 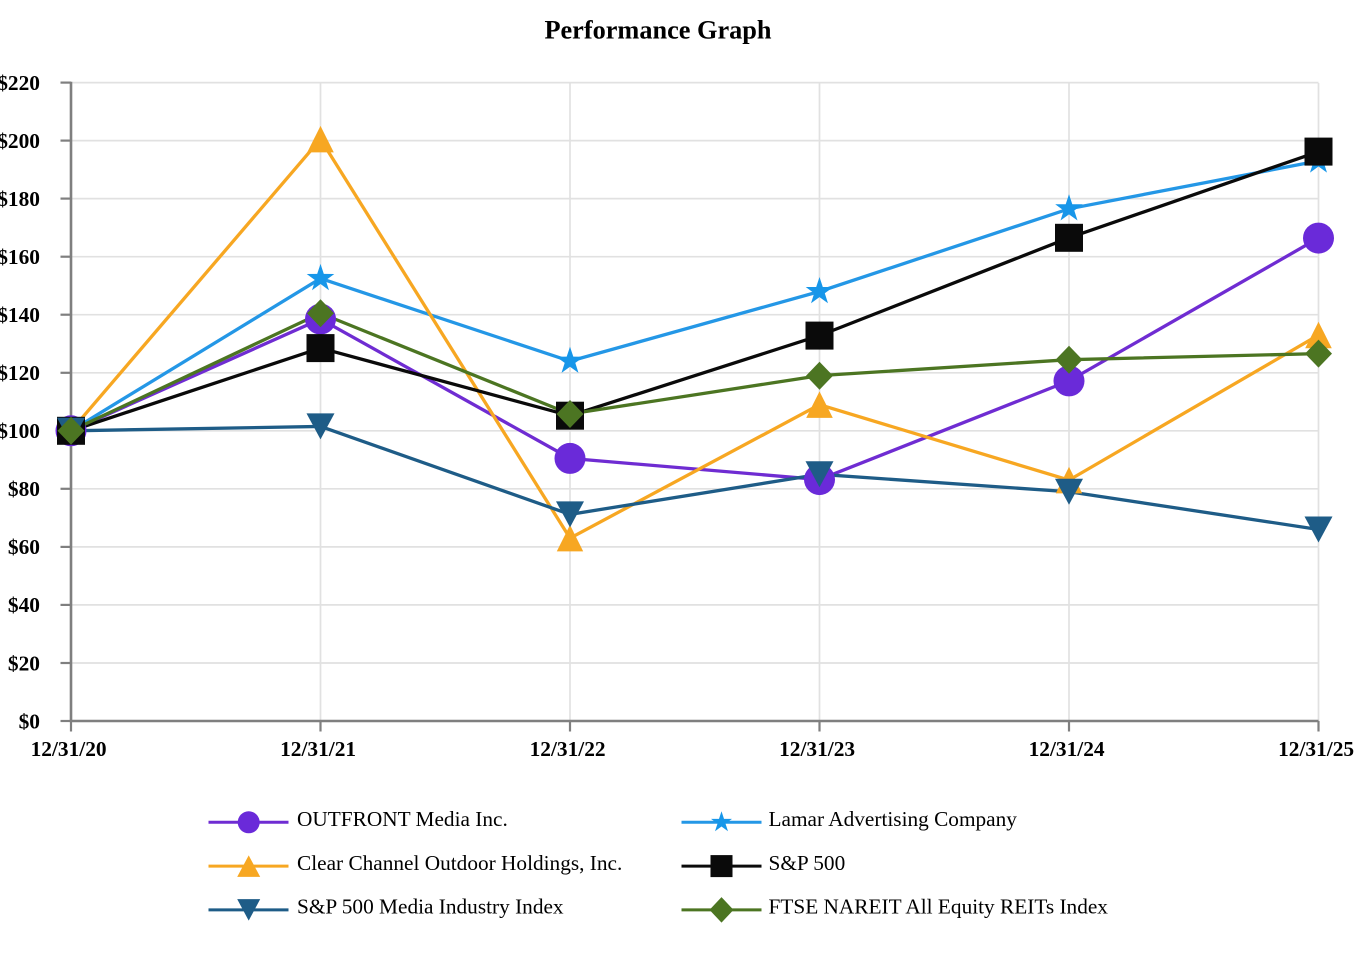 I want to click on svg-text: S&P 500 Media Industry Index, so click(x=430, y=907).